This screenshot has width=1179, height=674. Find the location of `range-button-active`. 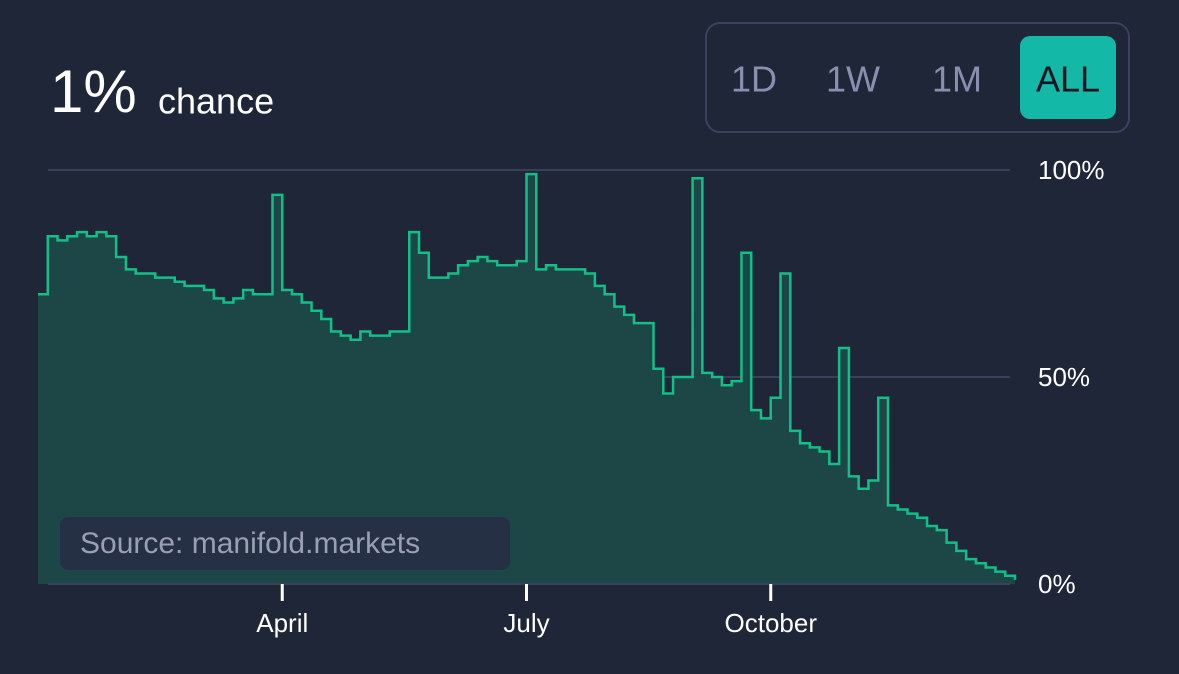

range-button-active is located at coordinates (1068, 77).